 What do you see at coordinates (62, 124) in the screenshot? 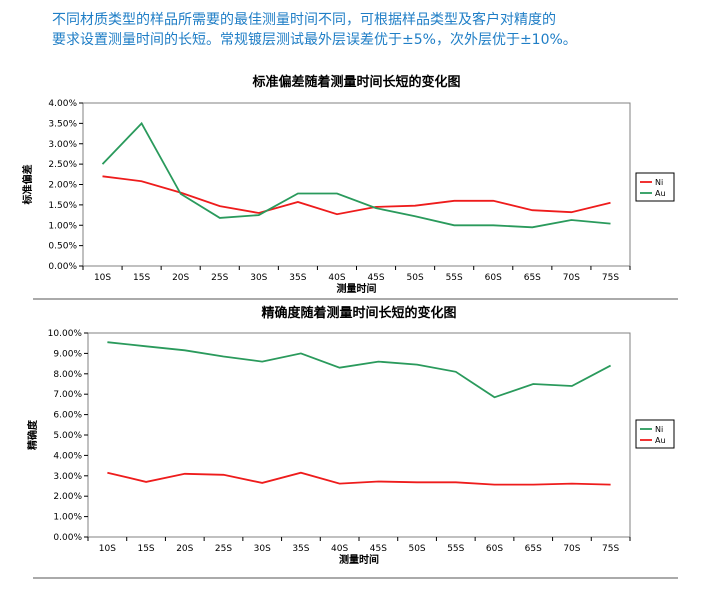
I see `y-tick-label: 3.50%` at bounding box center [62, 124].